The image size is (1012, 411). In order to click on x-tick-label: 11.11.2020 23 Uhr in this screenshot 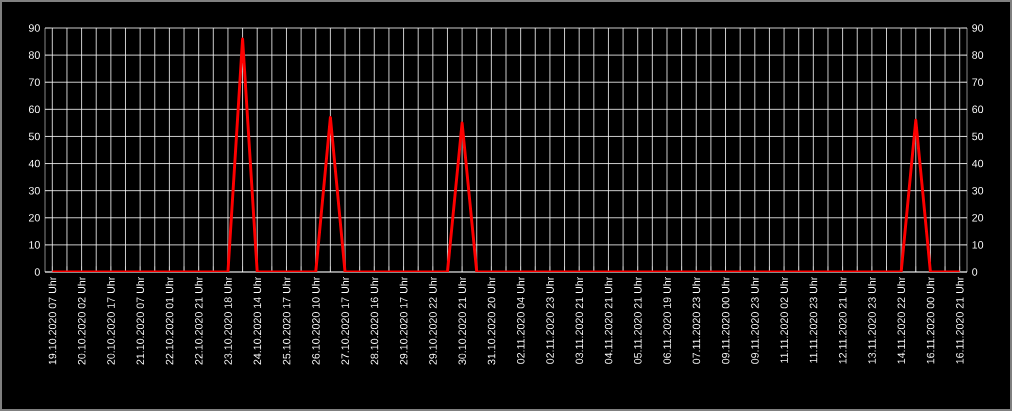, I will do `click(813, 319)`.